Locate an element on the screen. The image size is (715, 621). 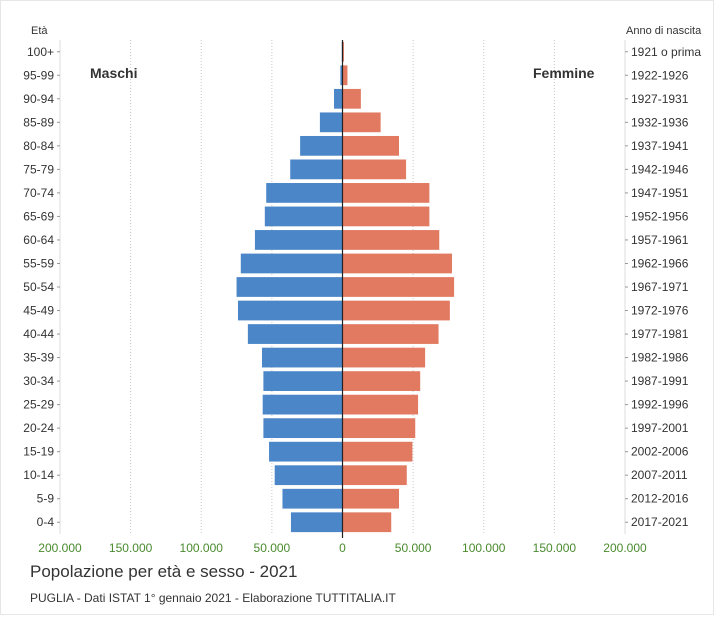
age-label: 100+ is located at coordinates (40, 52).